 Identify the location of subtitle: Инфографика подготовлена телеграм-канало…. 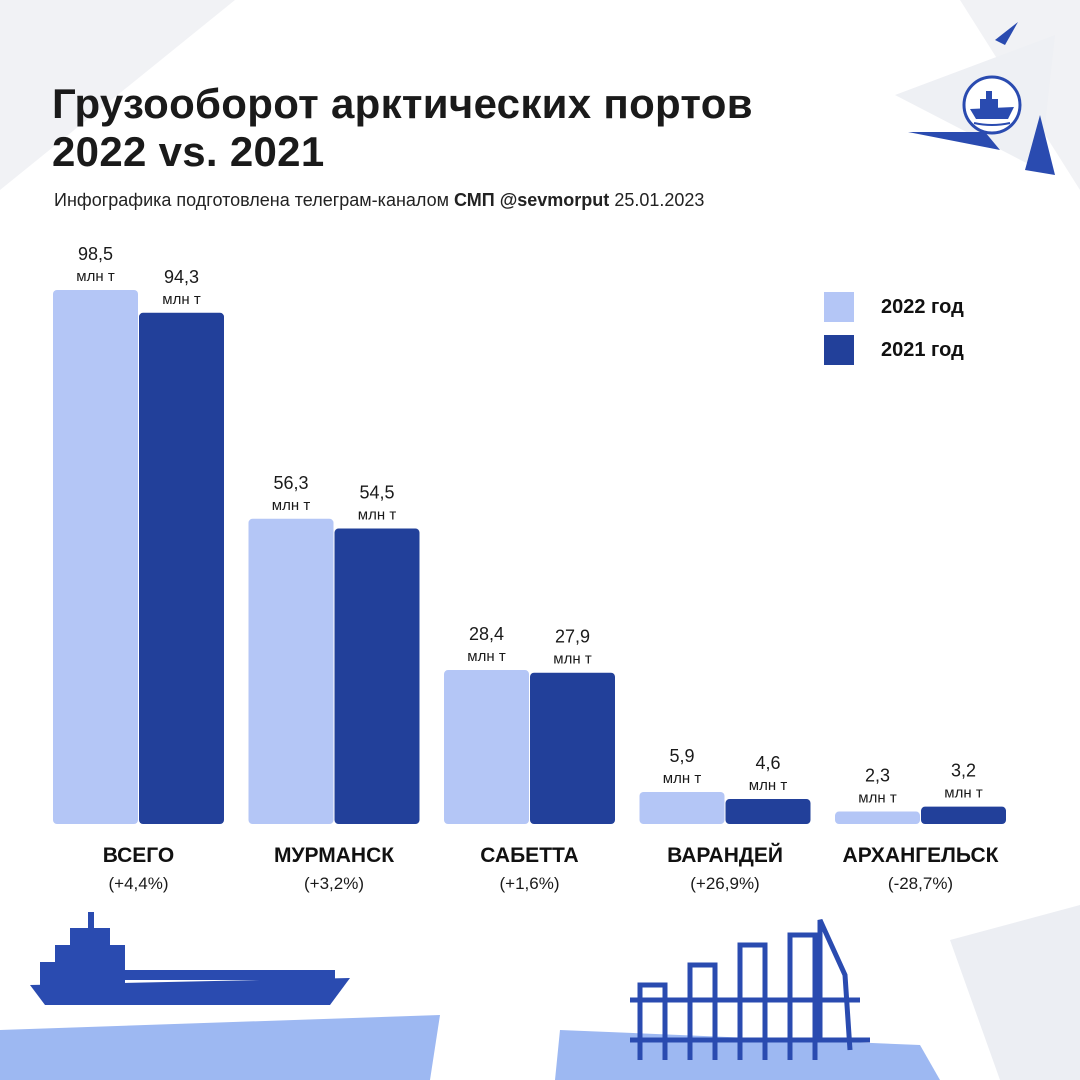
(379, 200).